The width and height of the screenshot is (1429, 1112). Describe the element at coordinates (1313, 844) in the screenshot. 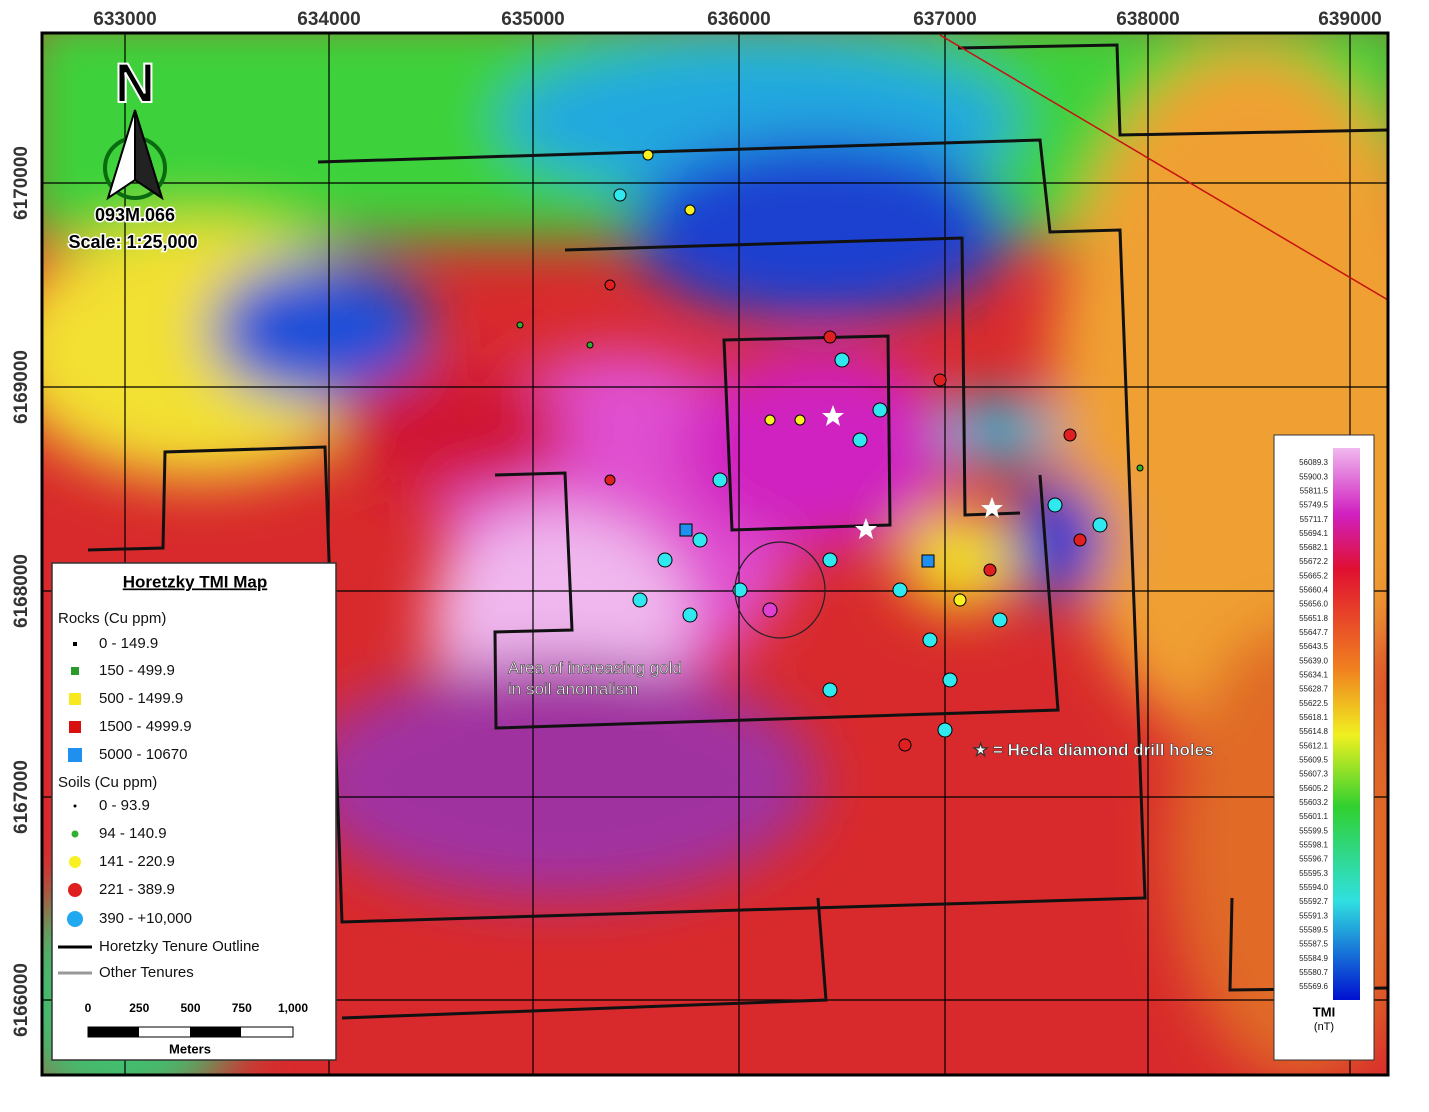

I see `colorbar-label: 55598.1` at that location.